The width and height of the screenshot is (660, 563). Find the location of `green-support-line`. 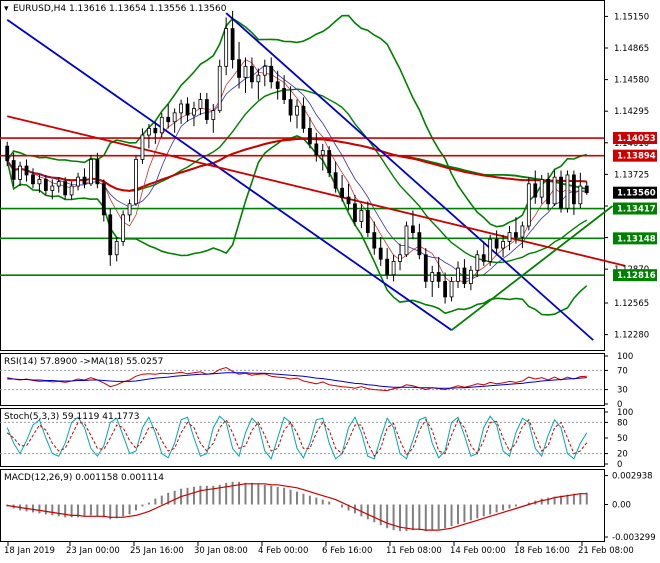

green-support-line is located at coordinates (532, 268).